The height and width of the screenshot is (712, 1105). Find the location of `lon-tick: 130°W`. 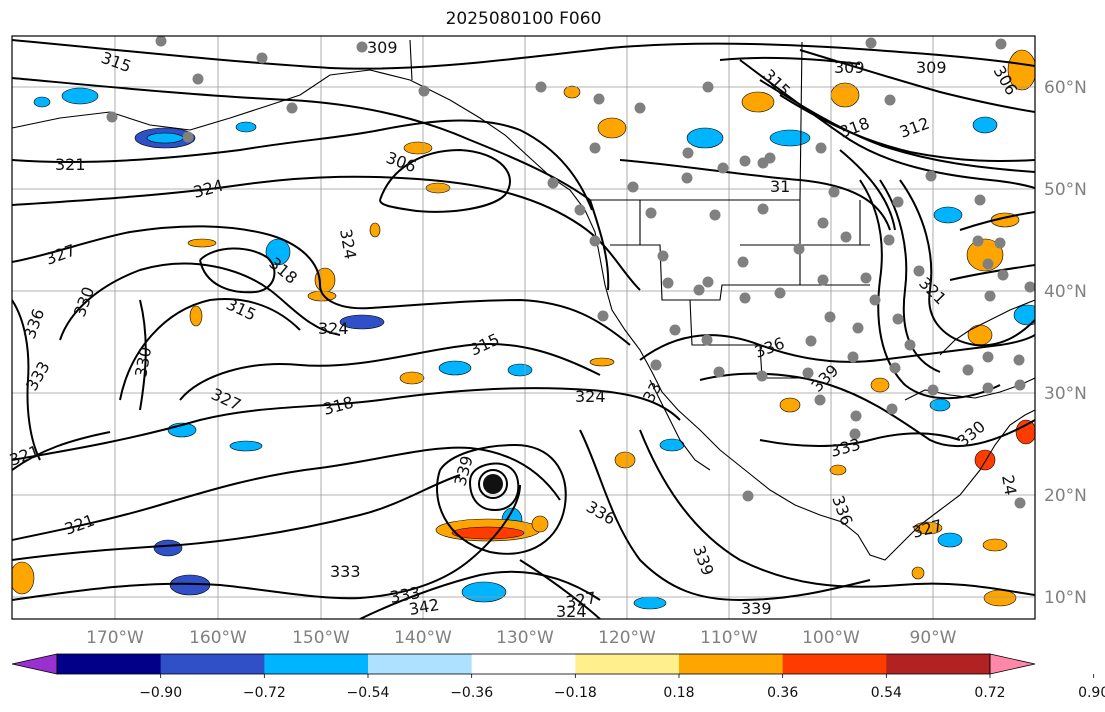

lon-tick: 130°W is located at coordinates (525, 638).